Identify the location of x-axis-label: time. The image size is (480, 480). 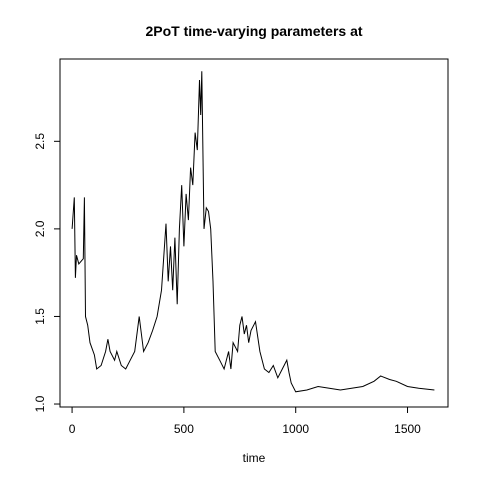
(254, 458).